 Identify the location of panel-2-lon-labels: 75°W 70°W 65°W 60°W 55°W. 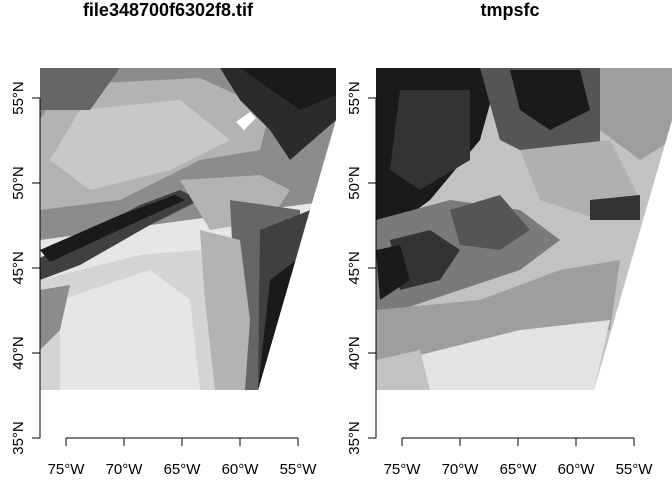
(519, 469).